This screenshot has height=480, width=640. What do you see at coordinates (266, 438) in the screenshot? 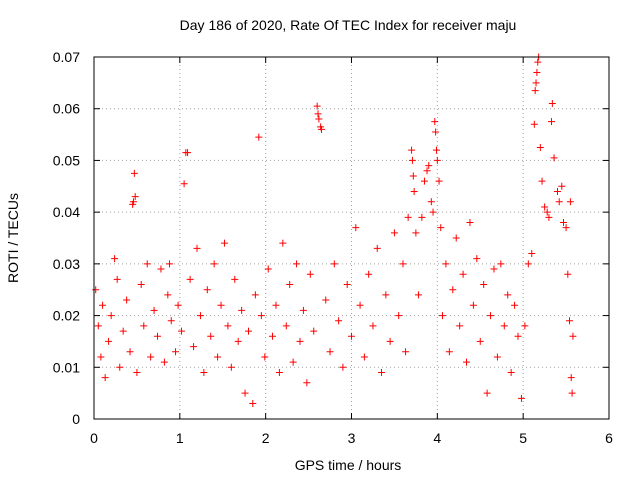
I see `x-tick-label: 2` at bounding box center [266, 438].